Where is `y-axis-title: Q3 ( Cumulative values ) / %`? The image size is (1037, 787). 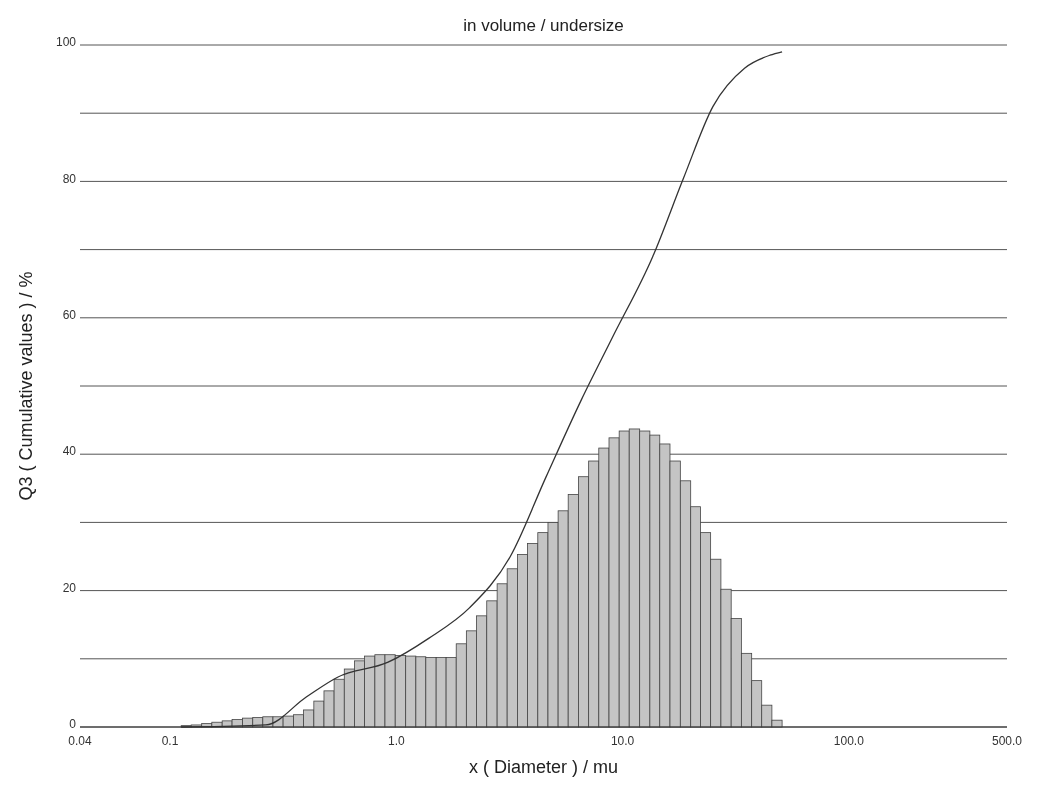
y-axis-title: Q3 ( Cumulative values ) / % is located at coordinates (26, 386).